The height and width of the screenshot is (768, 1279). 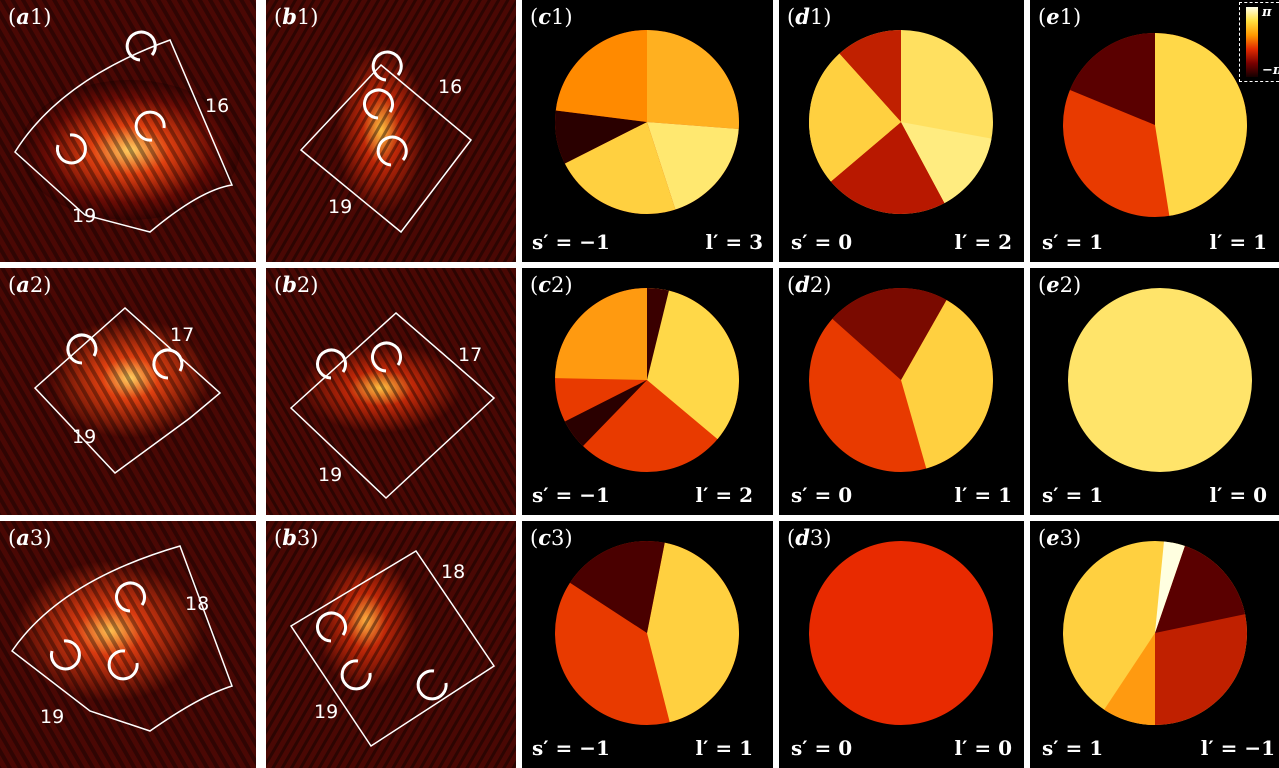 I want to click on phase-map-d3, so click(x=901, y=633).